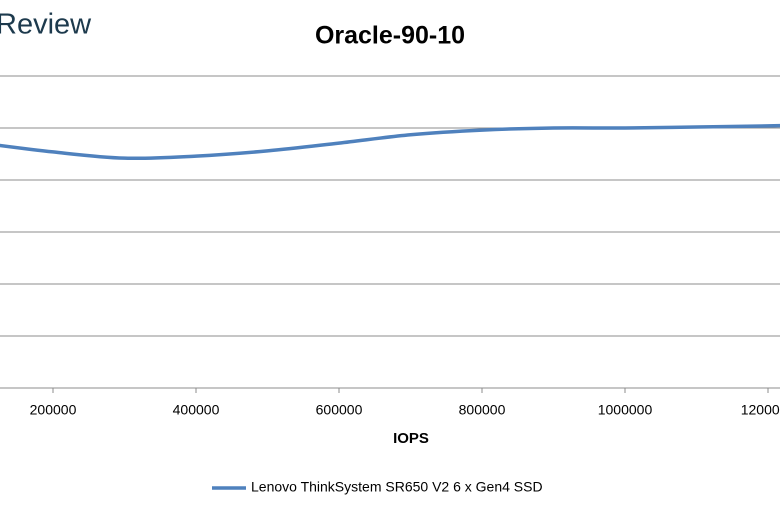 The height and width of the screenshot is (516, 780). Describe the element at coordinates (53, 410) in the screenshot. I see `x-tick-label: 200000` at that location.